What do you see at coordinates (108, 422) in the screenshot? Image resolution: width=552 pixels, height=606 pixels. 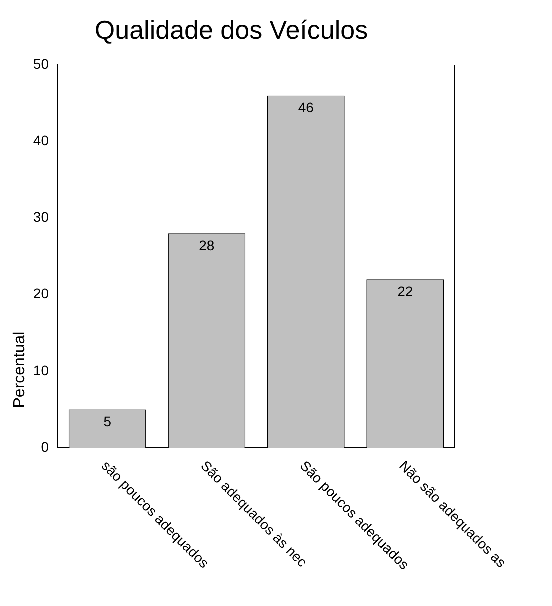 I see `data-label: 5` at bounding box center [108, 422].